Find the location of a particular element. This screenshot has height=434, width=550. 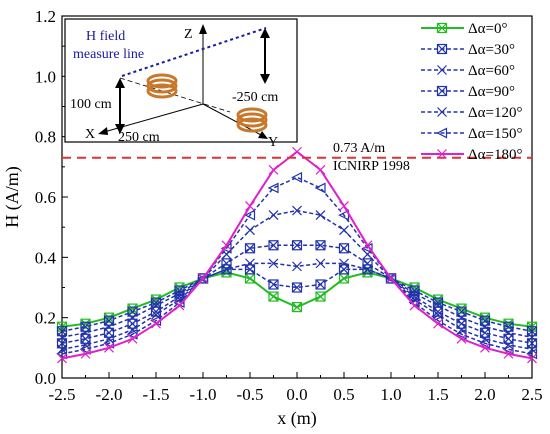

inset-dim-arrowhead-left-top is located at coordinates (120, 83).